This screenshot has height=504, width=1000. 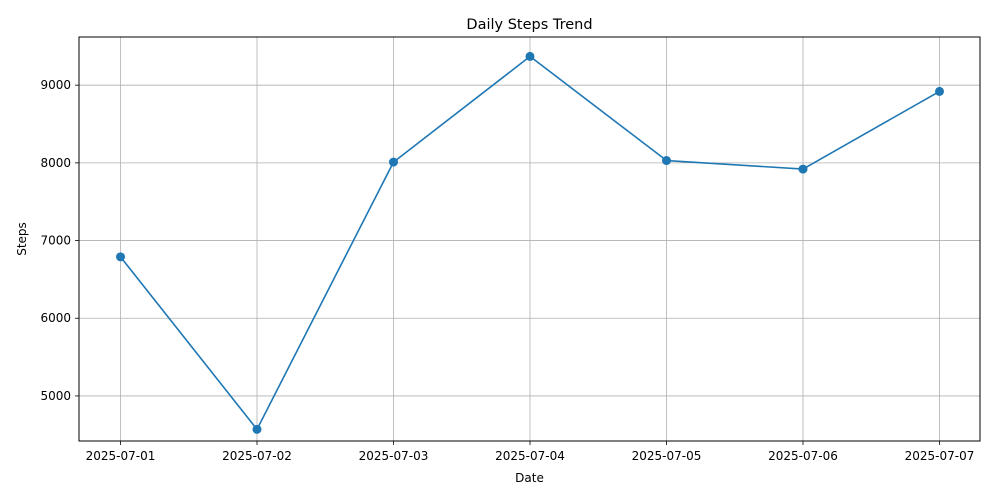 What do you see at coordinates (22, 239) in the screenshot?
I see `y-axis-label: Steps` at bounding box center [22, 239].